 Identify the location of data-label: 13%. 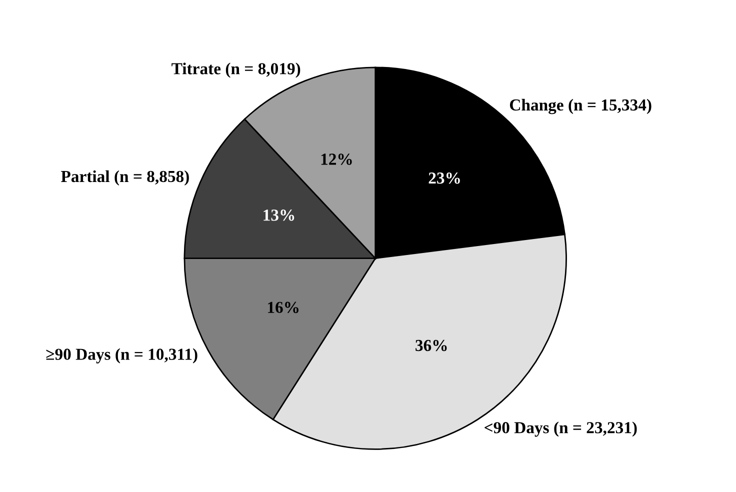
(279, 215).